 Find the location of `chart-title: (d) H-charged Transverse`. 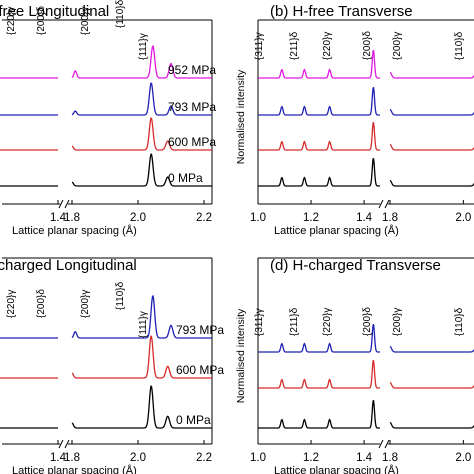

chart-title: (d) H-charged Transverse is located at coordinates (355, 265).